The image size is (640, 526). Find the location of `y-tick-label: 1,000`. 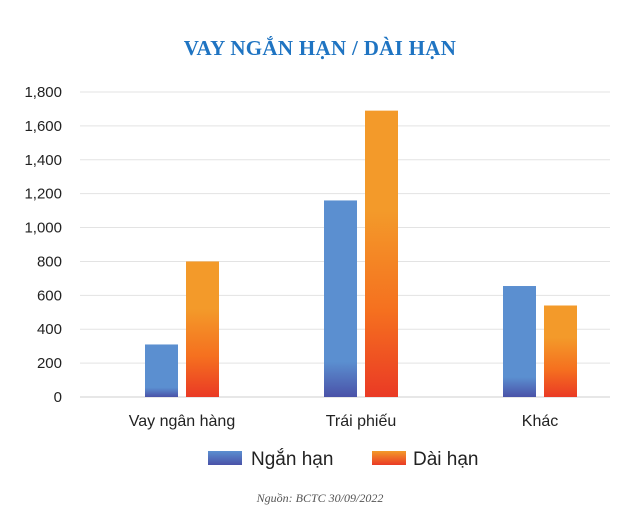

y-tick-label: 1,000 is located at coordinates (43, 228).